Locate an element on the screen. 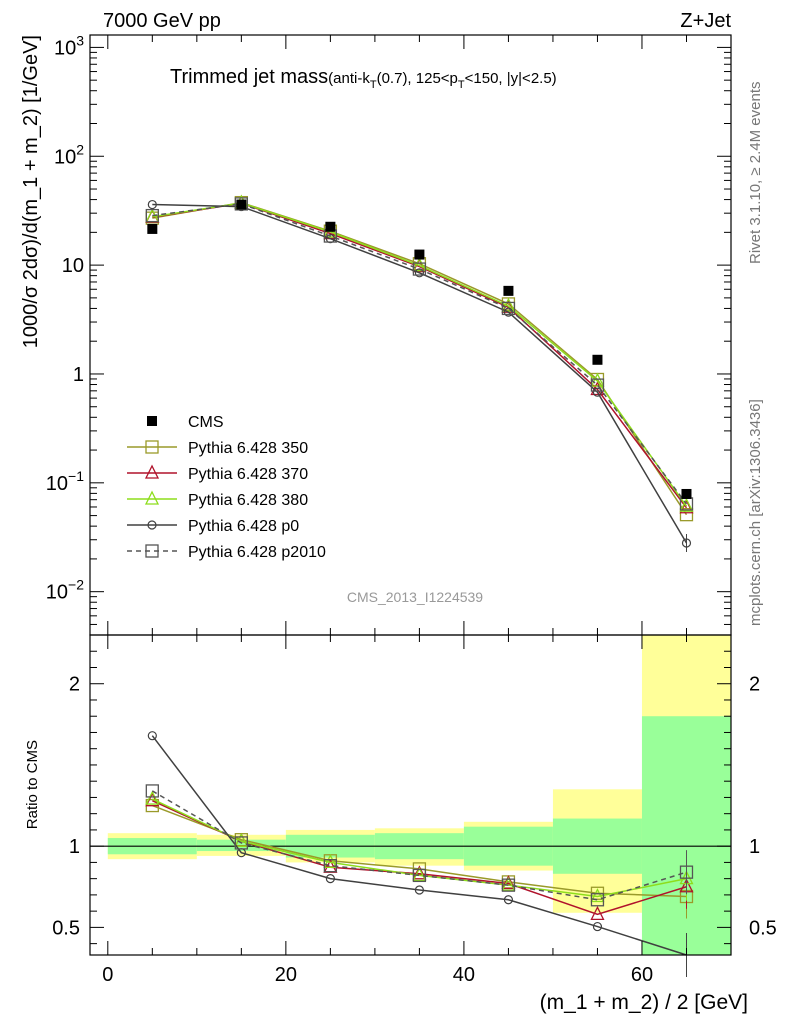 Image resolution: width=786 pixels, height=1024 pixels. header-right: Z+Jet is located at coordinates (705, 21).